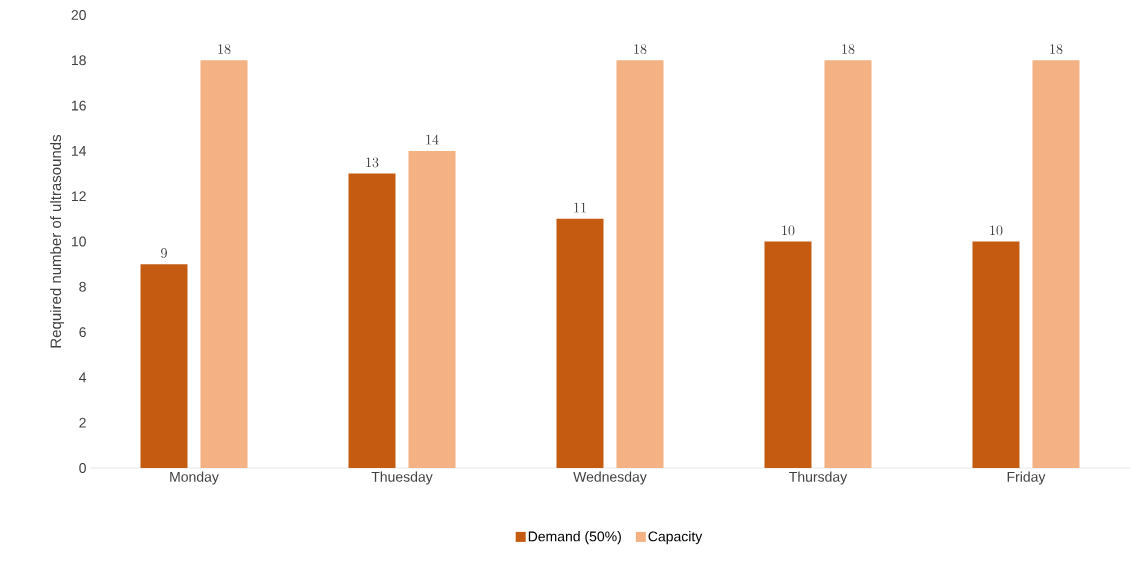 The image size is (1145, 567). Describe the element at coordinates (818, 478) in the screenshot. I see `x-tick-label: Thursday` at that location.